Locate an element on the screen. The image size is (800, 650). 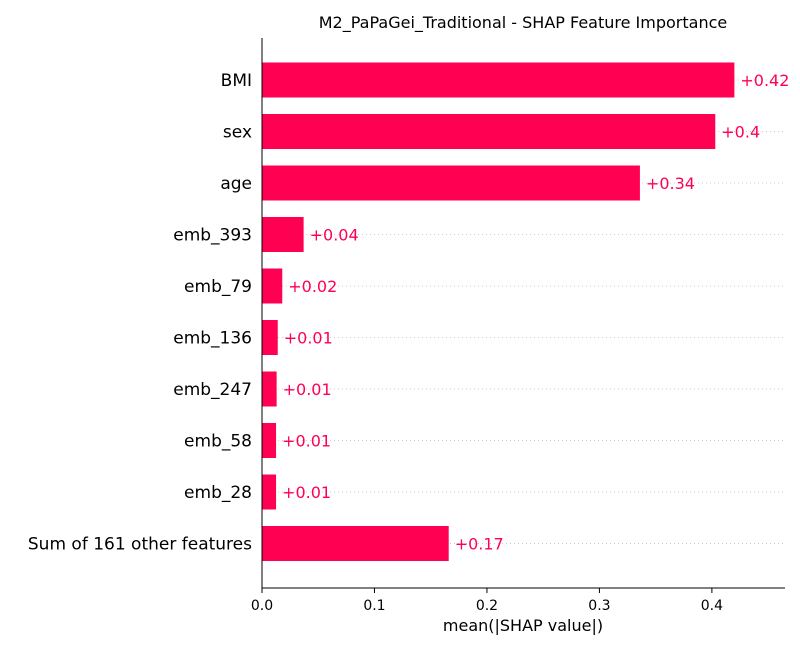
x-tick-label: 0.0 is located at coordinates (262, 606).